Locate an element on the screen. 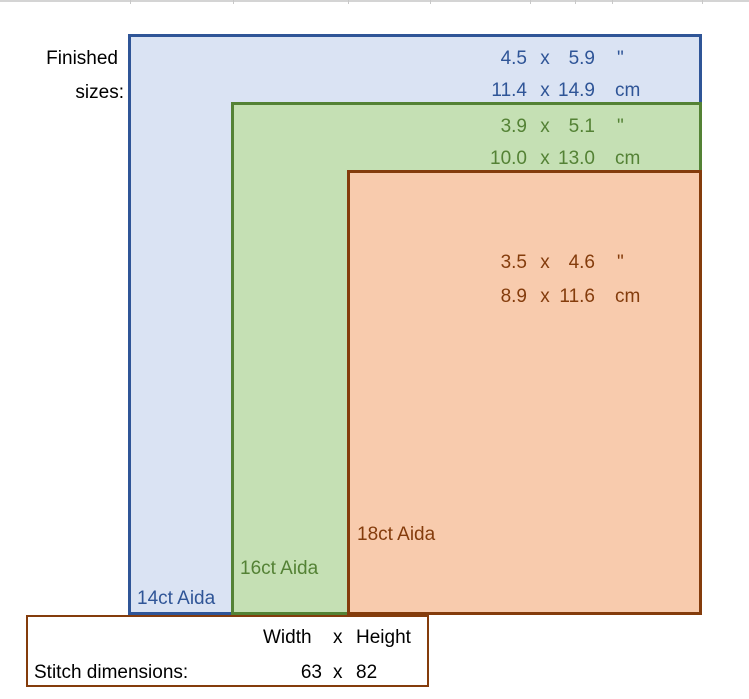 This screenshot has width=749, height=699. stitch-width-header: Width is located at coordinates (287, 637).